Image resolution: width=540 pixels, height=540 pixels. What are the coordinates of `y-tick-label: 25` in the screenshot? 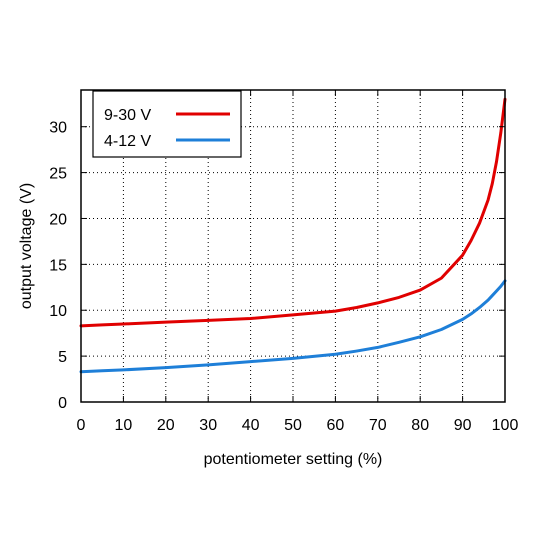 It's located at (58, 174).